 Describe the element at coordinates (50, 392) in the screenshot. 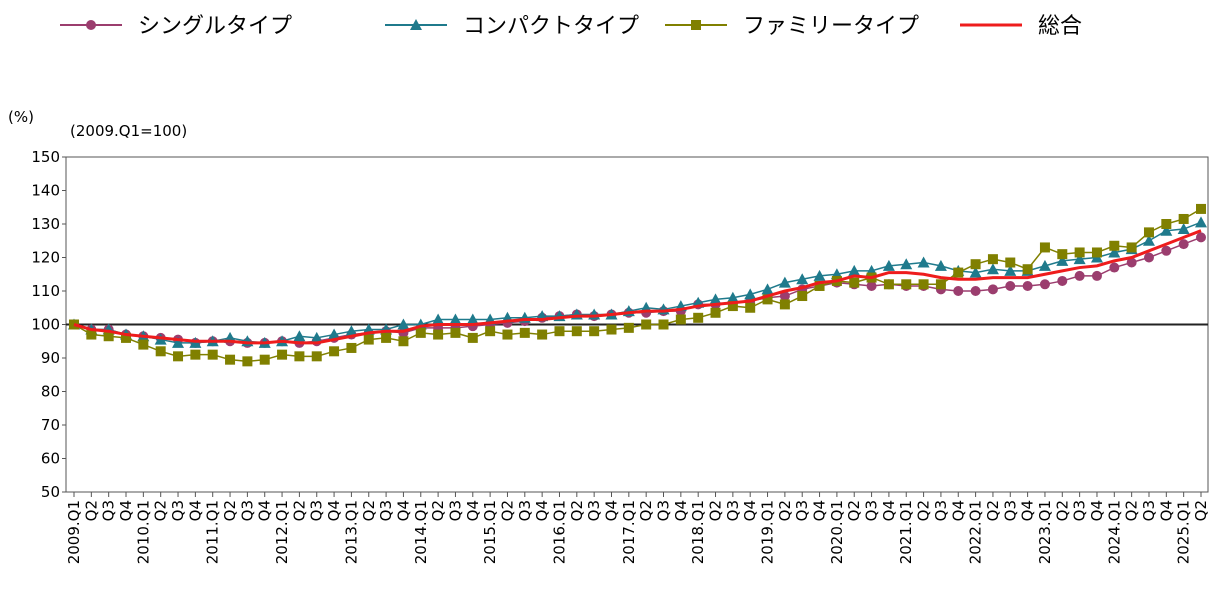

I see `y-tick-label: 80` at that location.